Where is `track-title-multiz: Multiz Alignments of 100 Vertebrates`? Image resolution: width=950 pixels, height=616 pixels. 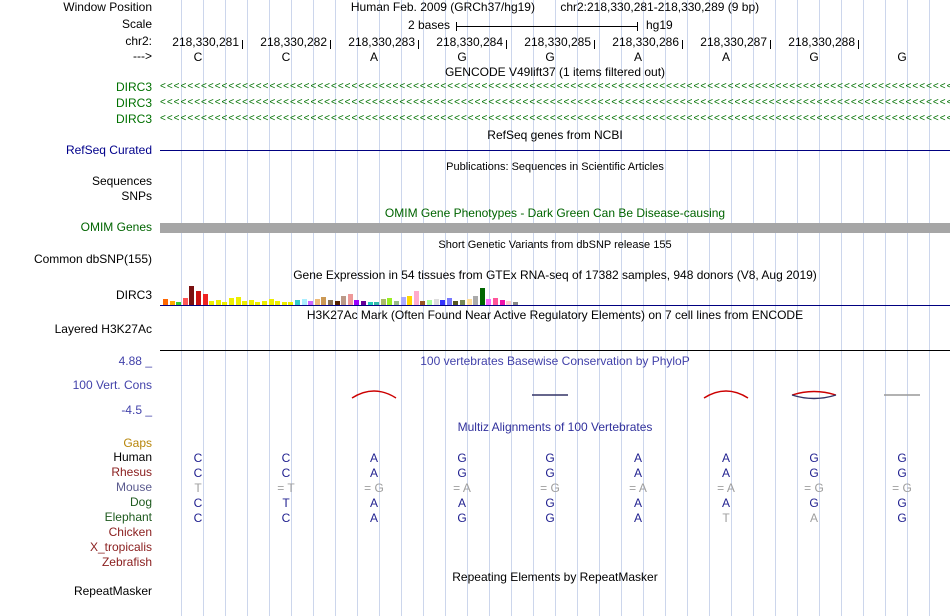
track-title-multiz: Multiz Alignments of 100 Vertebrates is located at coordinates (555, 427).